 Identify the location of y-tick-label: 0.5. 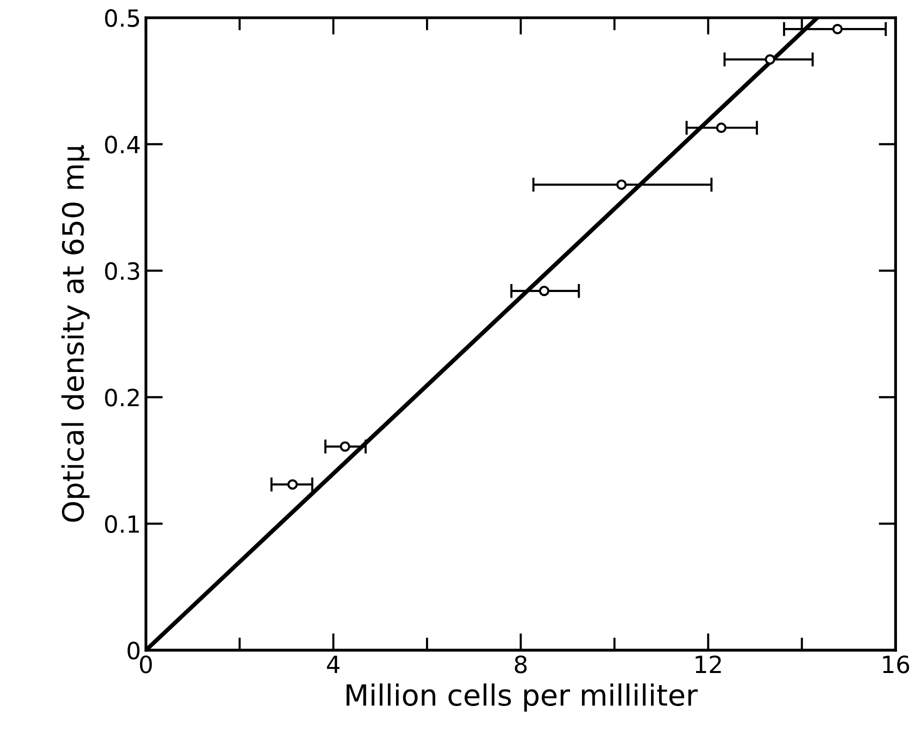
(122, 18).